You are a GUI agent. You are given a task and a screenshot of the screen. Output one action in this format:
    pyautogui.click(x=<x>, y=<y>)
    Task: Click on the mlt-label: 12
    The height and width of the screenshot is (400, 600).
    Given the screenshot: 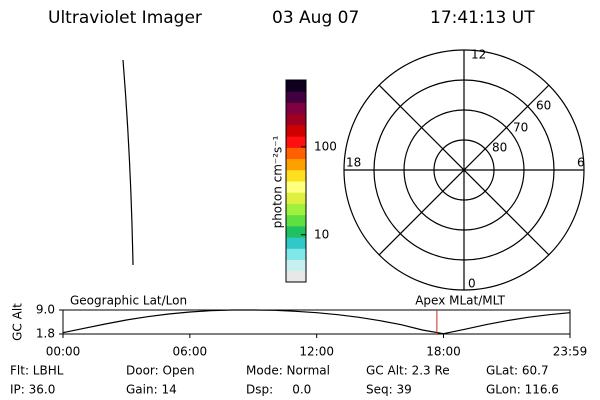 What is the action you would take?
    pyautogui.click(x=478, y=55)
    